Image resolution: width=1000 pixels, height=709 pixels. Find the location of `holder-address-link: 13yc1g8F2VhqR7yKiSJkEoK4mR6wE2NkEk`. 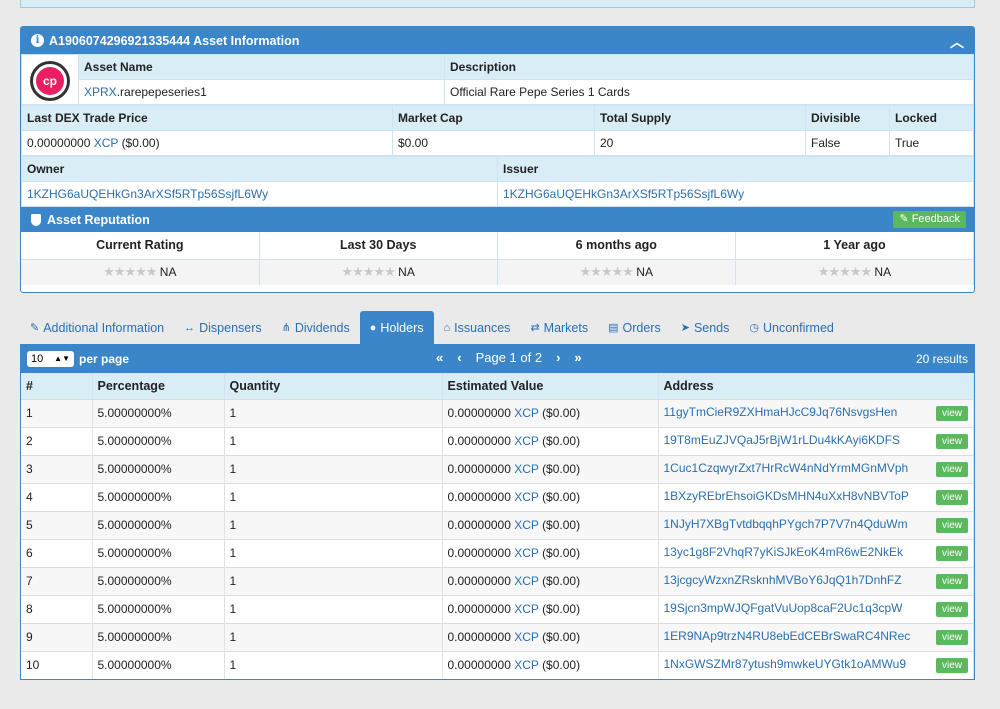

holder-address-link: 13yc1g8F2VhqR7yKiSJkEoK4mR6wE2NkEk is located at coordinates (783, 552).